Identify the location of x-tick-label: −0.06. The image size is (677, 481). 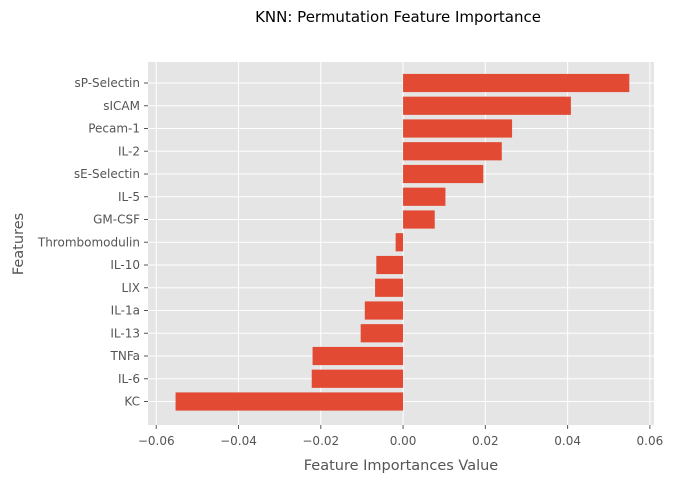
(156, 441).